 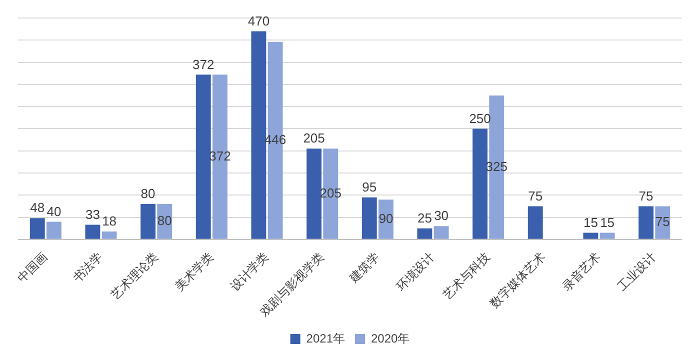 I want to click on x-tick-label: 建筑学, so click(x=364, y=268).